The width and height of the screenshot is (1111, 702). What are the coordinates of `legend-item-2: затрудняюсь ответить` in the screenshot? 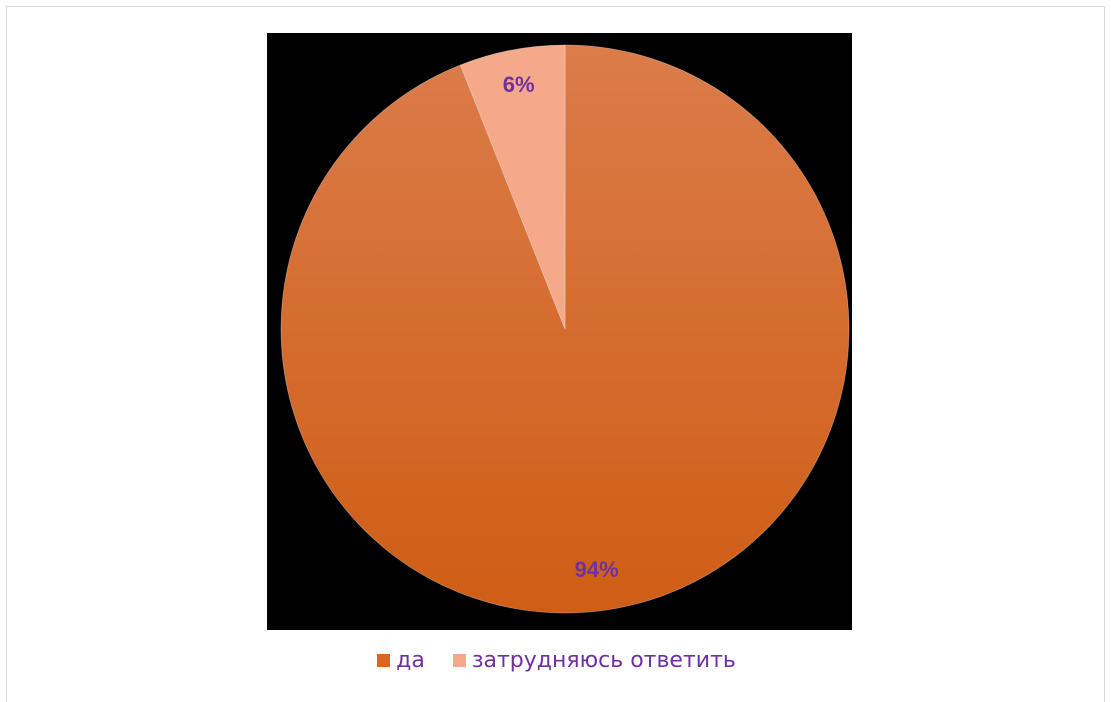 It's located at (594, 660).